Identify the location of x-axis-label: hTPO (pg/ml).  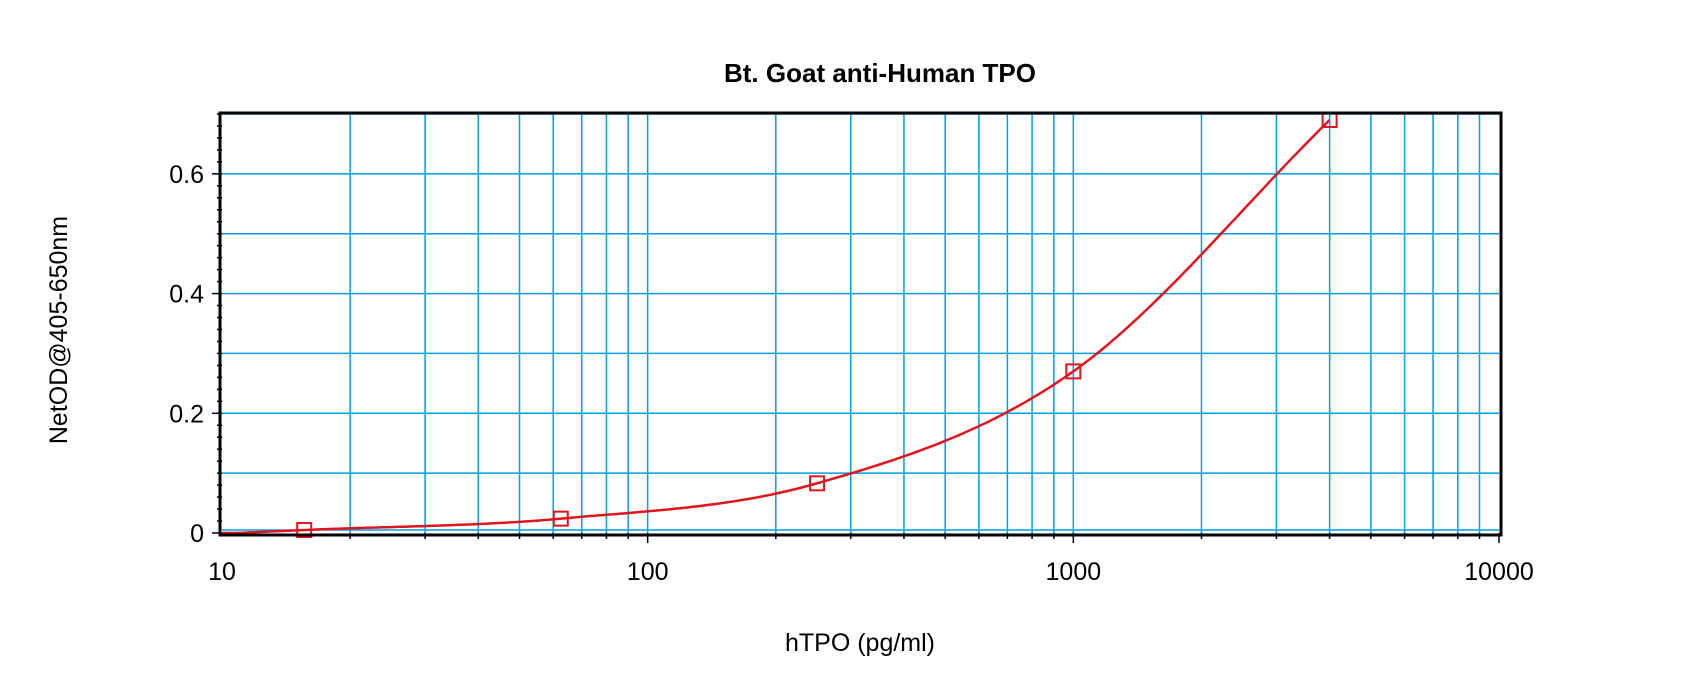
(860, 643).